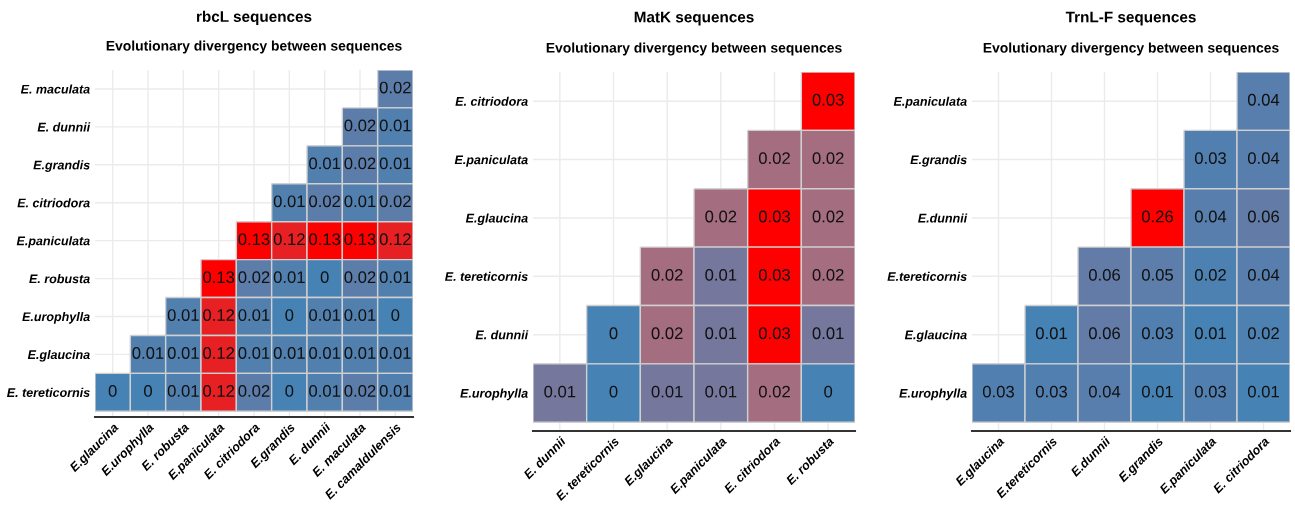 This screenshot has height=509, width=1295. I want to click on chart-title: TrnL-F sequences, so click(1130, 18).